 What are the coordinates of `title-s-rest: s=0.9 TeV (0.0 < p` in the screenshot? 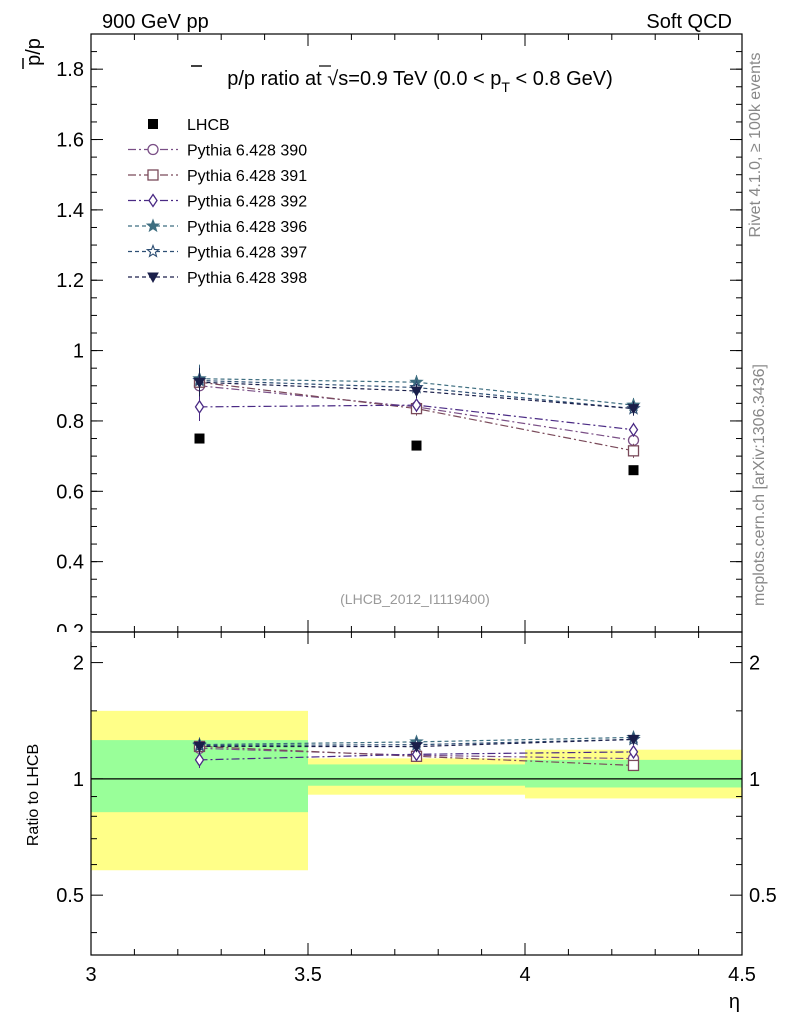 It's located at (419, 79).